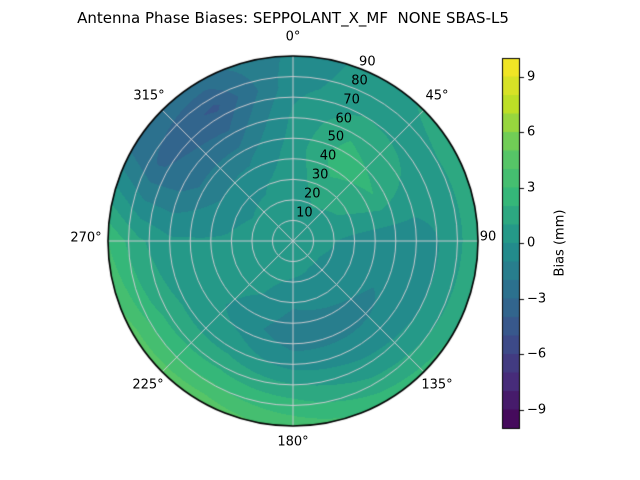 Image resolution: width=640 pixels, height=480 pixels. I want to click on azimuth-label-225: 225°, so click(148, 385).